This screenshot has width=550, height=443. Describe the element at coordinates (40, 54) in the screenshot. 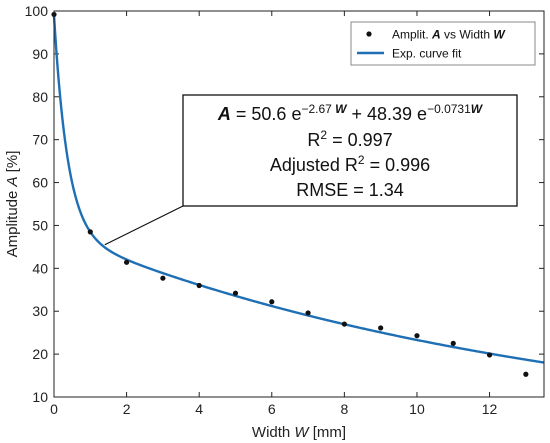

I see `y-tick-label: 90` at that location.